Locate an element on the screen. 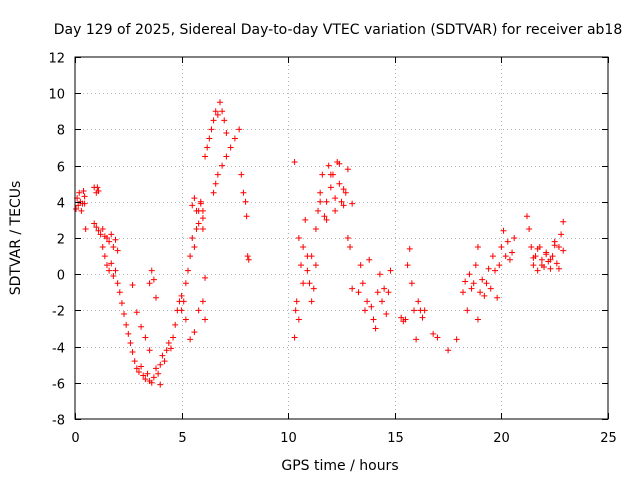 This screenshot has height=480, width=640. x-tick-label: 15 is located at coordinates (395, 438).